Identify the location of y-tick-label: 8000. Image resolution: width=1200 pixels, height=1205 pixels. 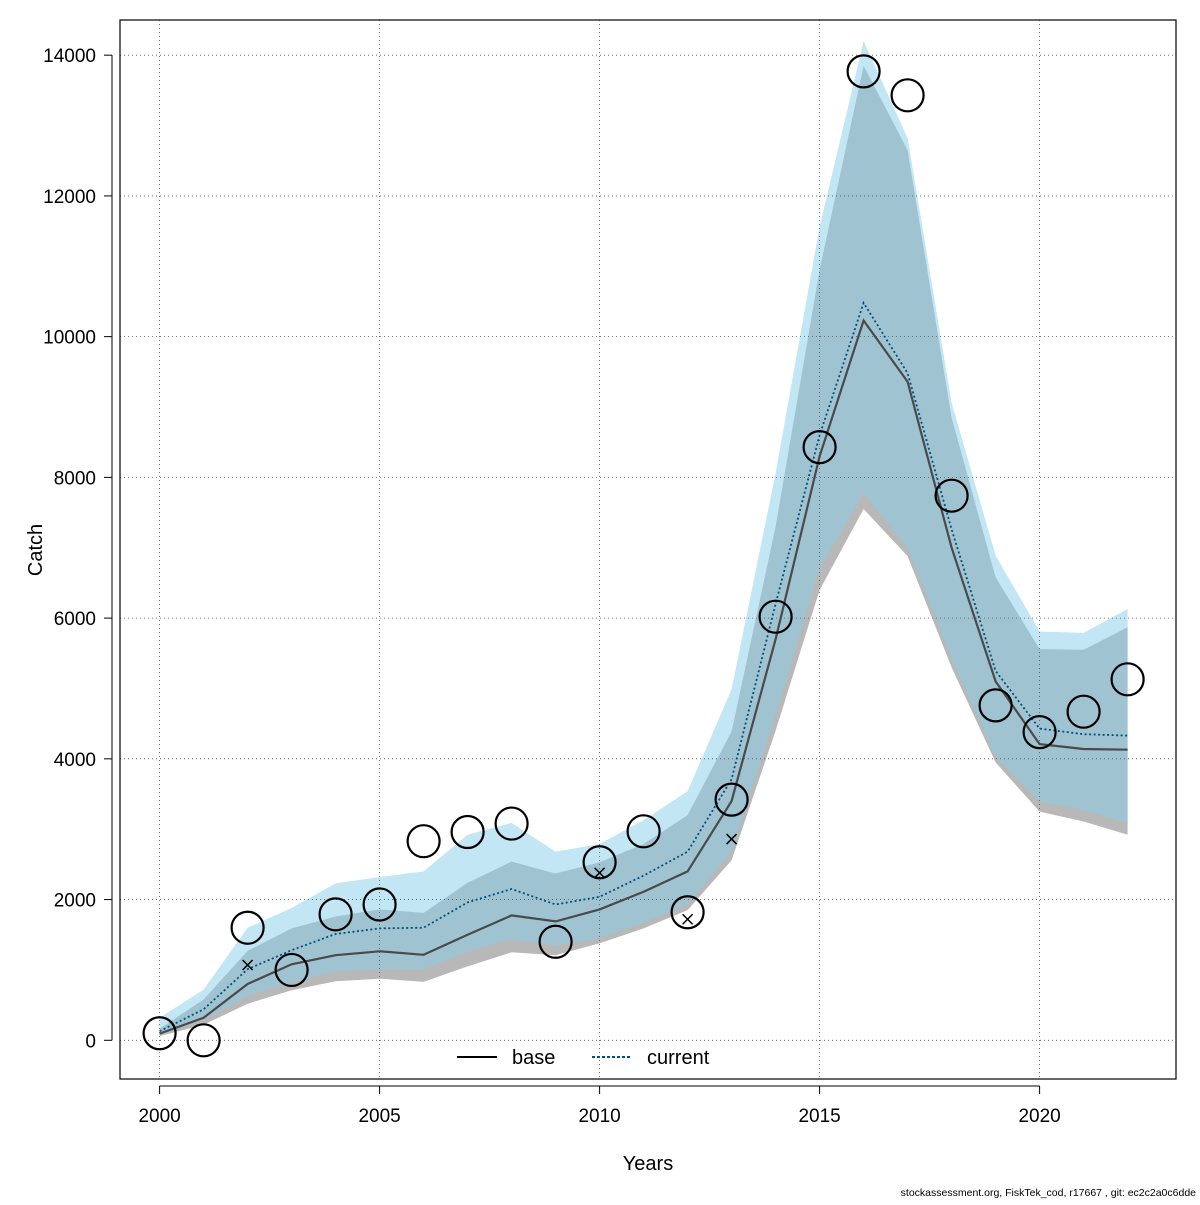
(75, 478).